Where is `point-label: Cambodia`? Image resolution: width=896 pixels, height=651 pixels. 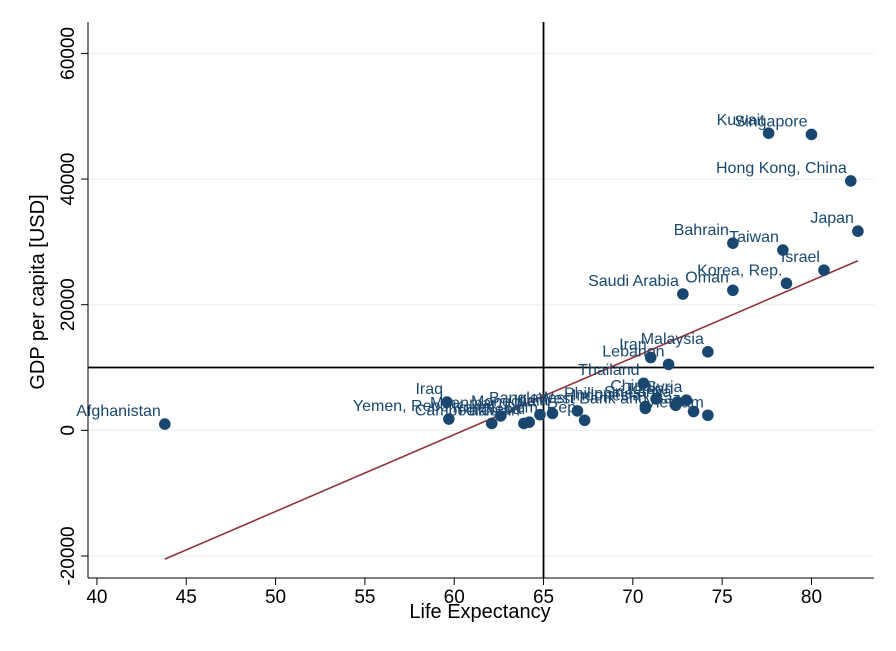 point-label: Cambodia is located at coordinates (451, 410).